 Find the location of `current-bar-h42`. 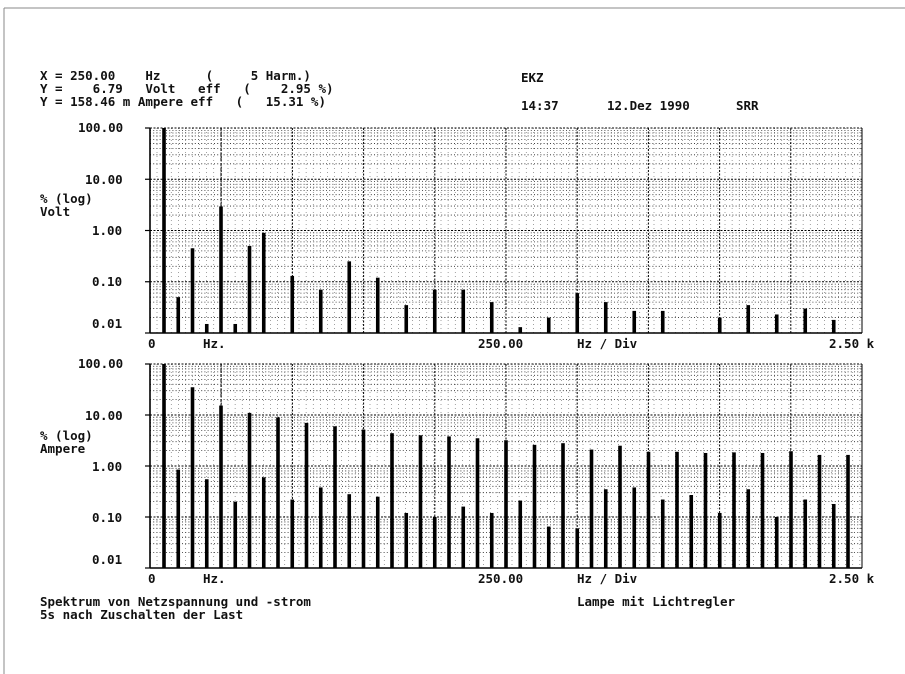

current-bar-h42 is located at coordinates (748, 528).